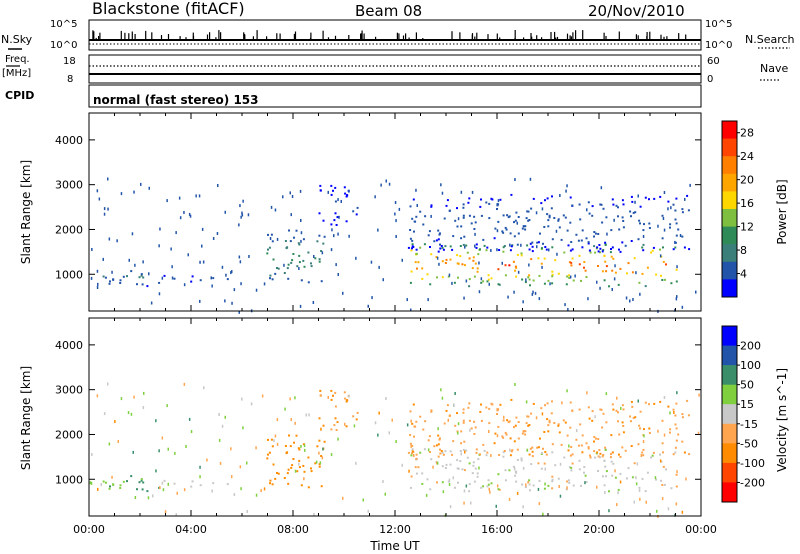 The height and width of the screenshot is (554, 800). I want to click on colorbar-tick-label: 20, so click(747, 180).